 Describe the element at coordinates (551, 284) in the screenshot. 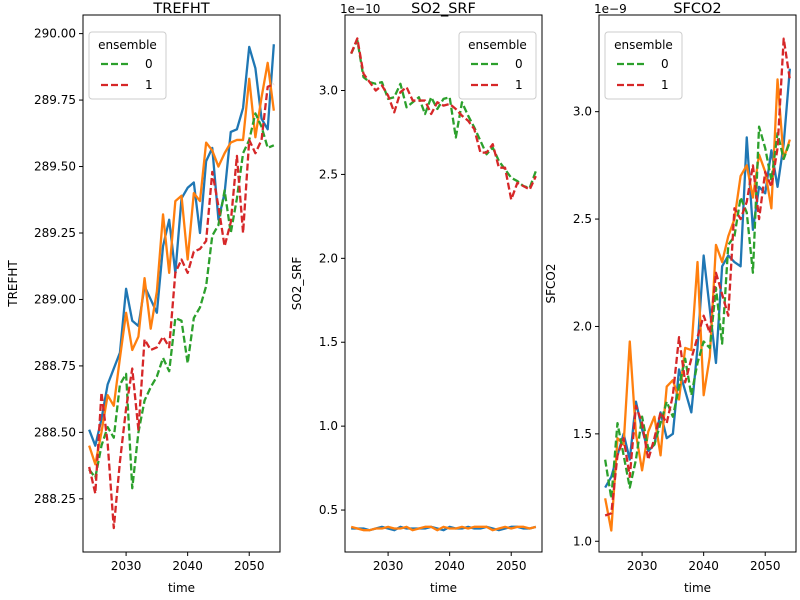

I see `y-axis-label: SFCO2` at that location.